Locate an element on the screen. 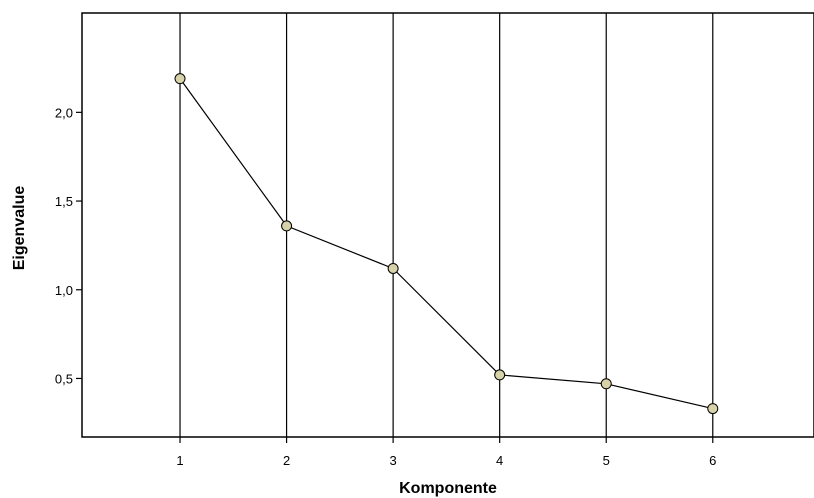  y-axis-ticks: 0,5 1,0 1,5 2,0 is located at coordinates (68, 245).